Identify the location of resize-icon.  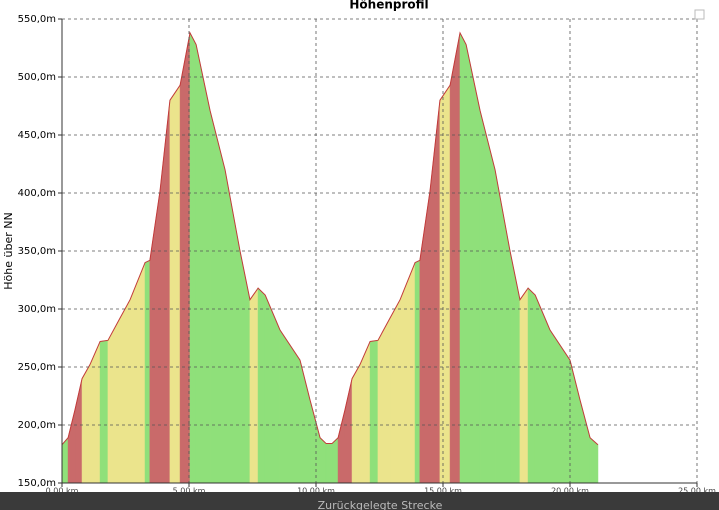
(699, 14).